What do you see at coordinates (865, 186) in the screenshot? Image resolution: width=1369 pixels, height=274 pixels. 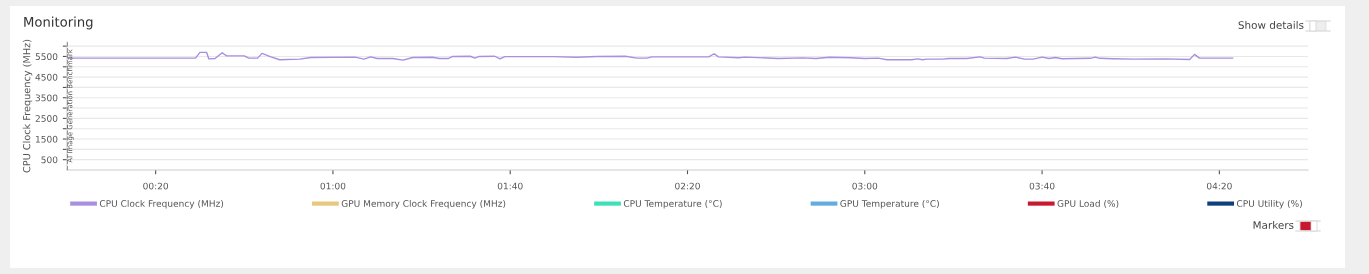 I see `x-tick-label: 03:00` at bounding box center [865, 186].